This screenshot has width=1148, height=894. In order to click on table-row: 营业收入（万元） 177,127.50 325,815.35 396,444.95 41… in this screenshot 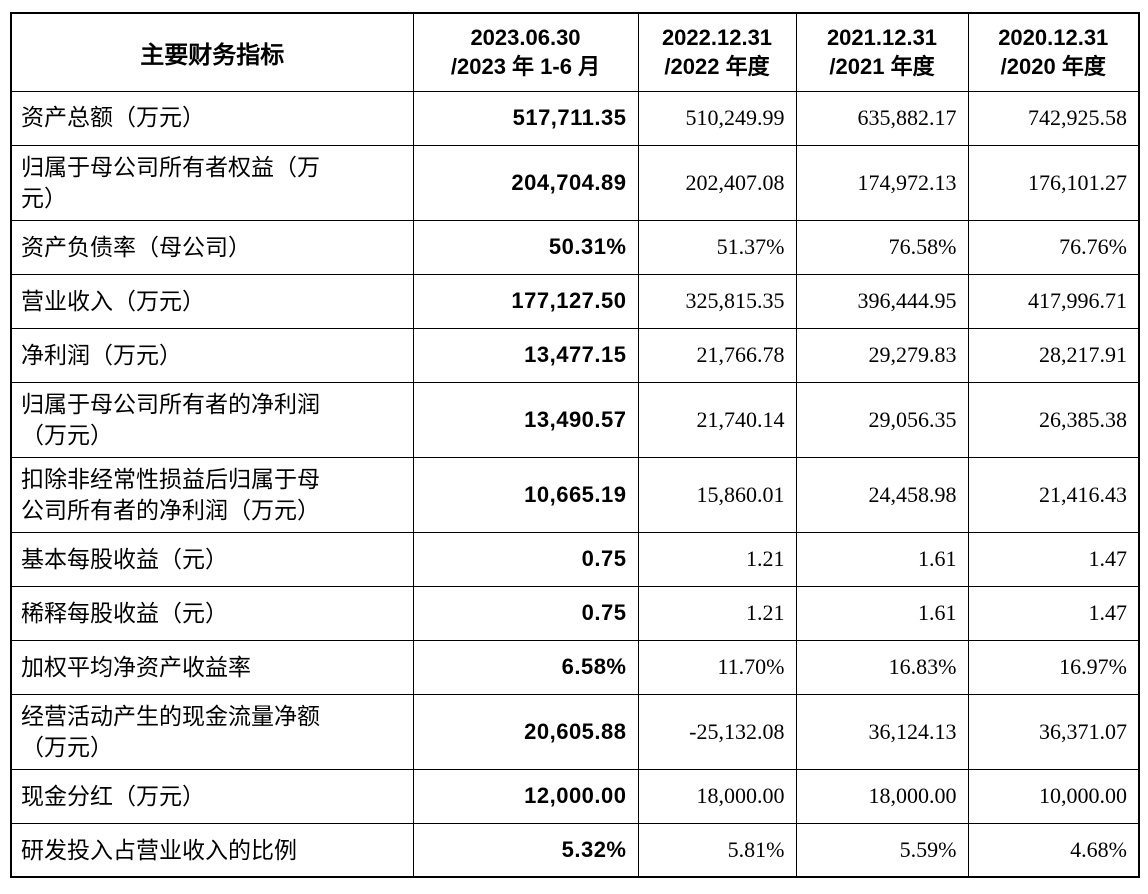, I will do `click(575, 301)`.